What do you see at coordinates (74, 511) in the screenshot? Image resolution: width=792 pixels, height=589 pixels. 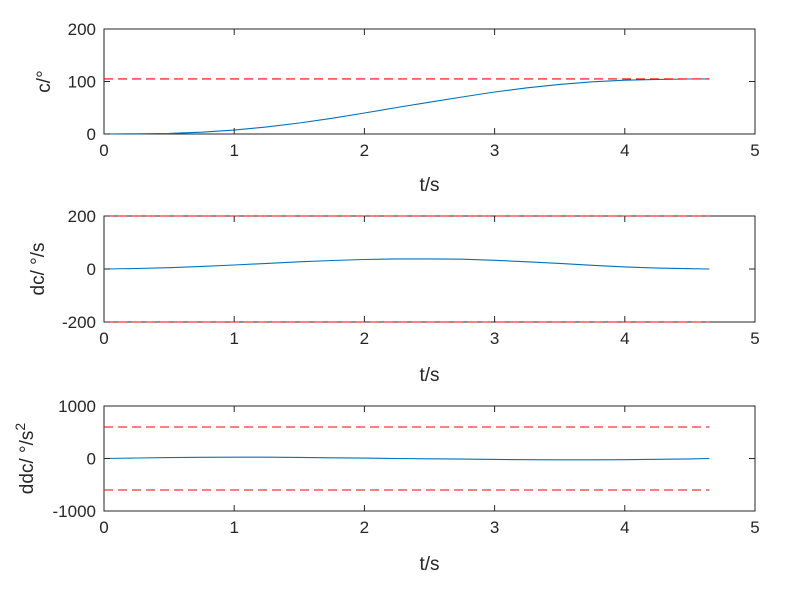 I see `y-tick-label: -1000` at bounding box center [74, 511].